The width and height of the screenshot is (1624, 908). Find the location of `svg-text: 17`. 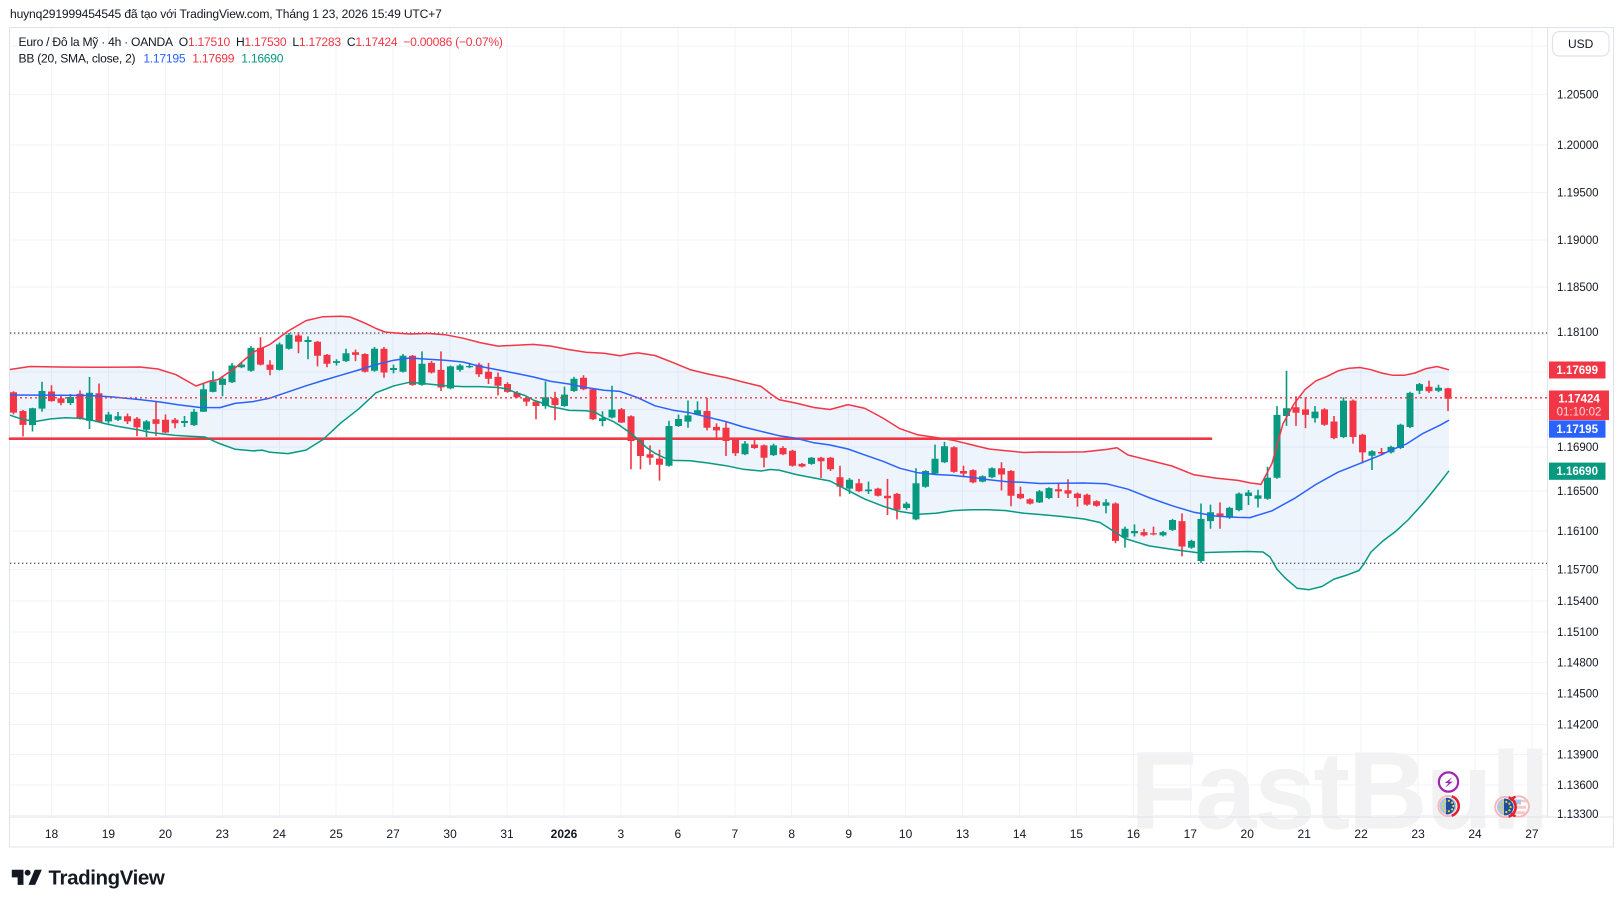

svg-text: 17 is located at coordinates (1191, 834).